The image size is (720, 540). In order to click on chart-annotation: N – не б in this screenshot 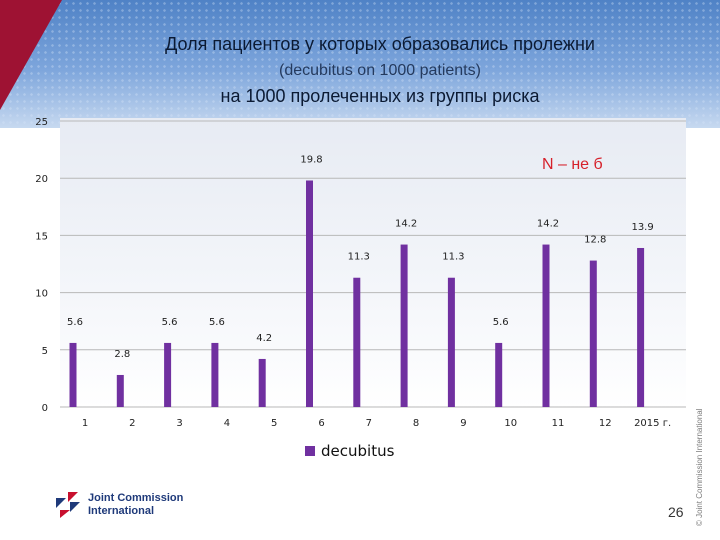, I will do `click(572, 164)`.